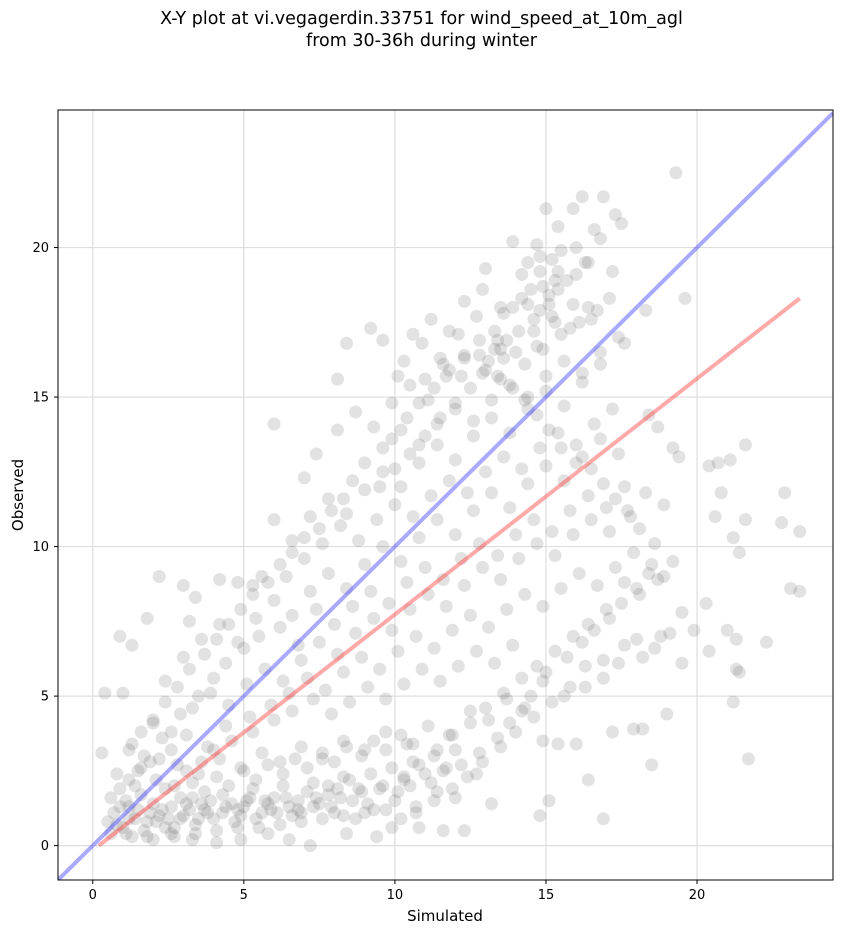 This screenshot has height=934, width=843. What do you see at coordinates (421, 41) in the screenshot?
I see `chart-title-line-2: from 30-36h during winter` at bounding box center [421, 41].